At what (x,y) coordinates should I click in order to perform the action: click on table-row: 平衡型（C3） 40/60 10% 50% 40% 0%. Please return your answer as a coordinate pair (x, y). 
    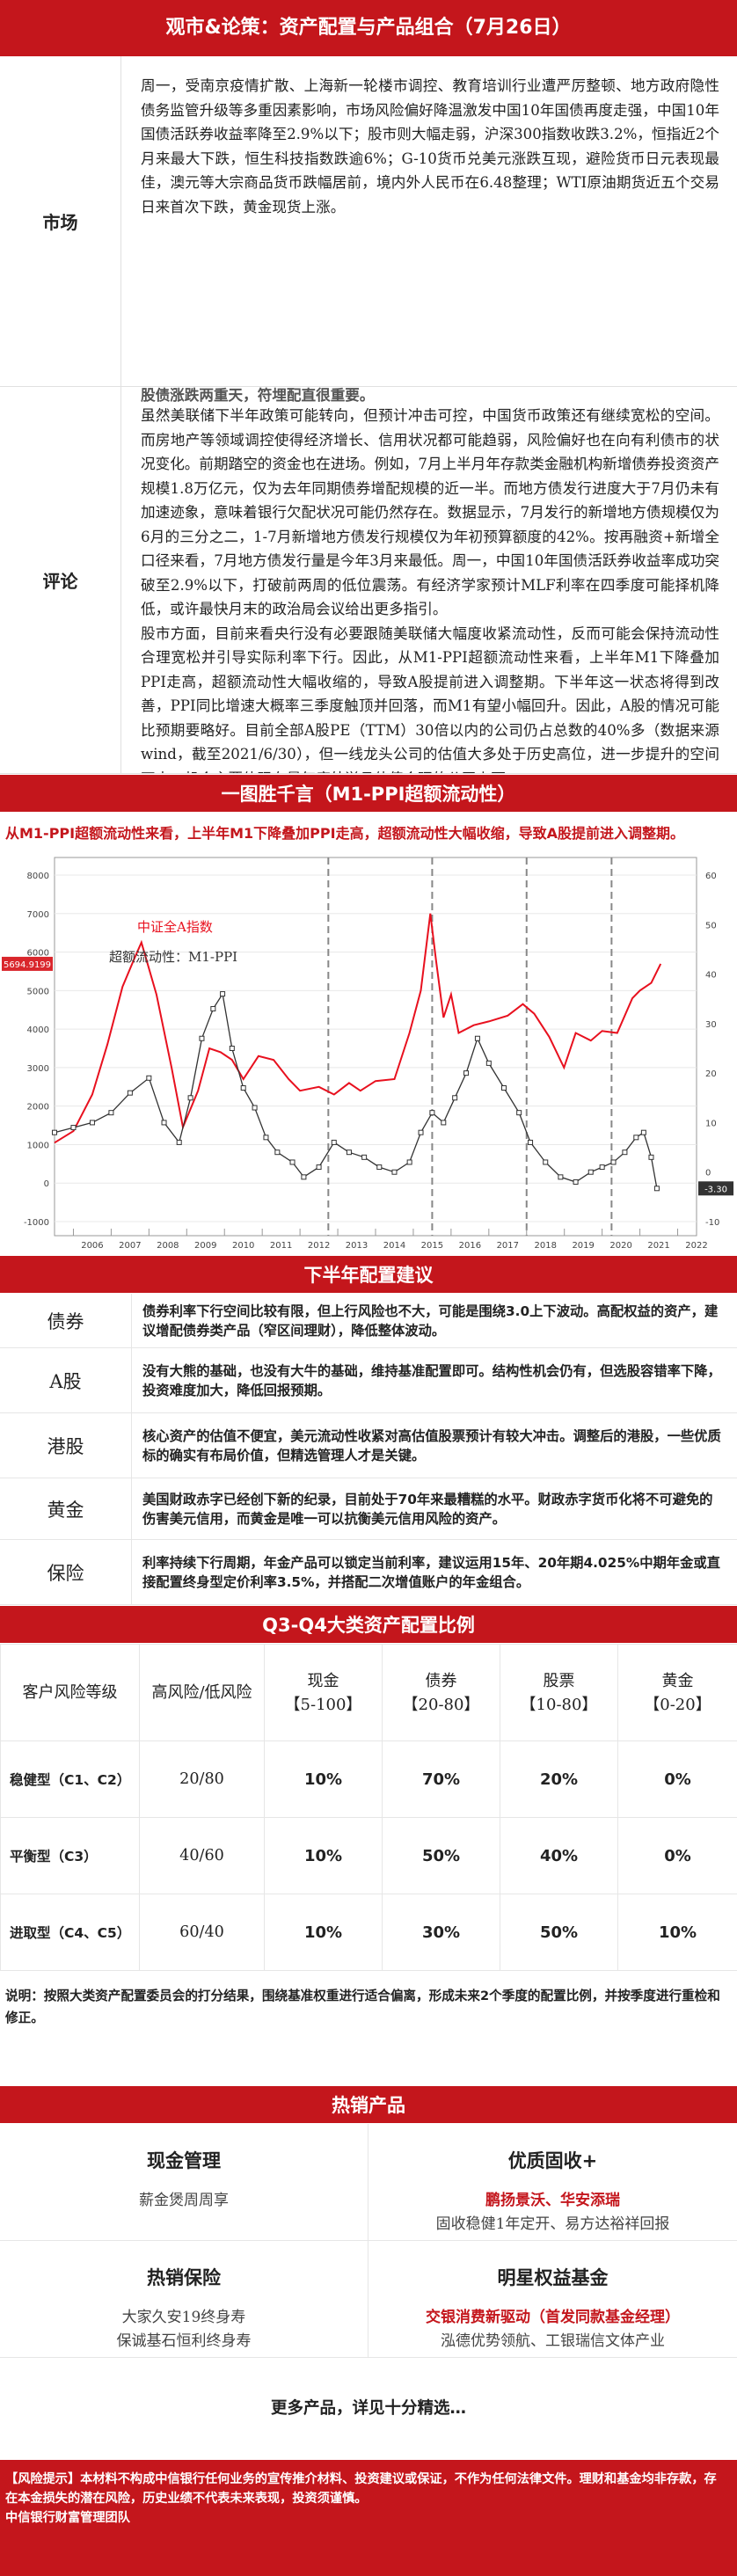
    Looking at the image, I should click on (369, 1856).